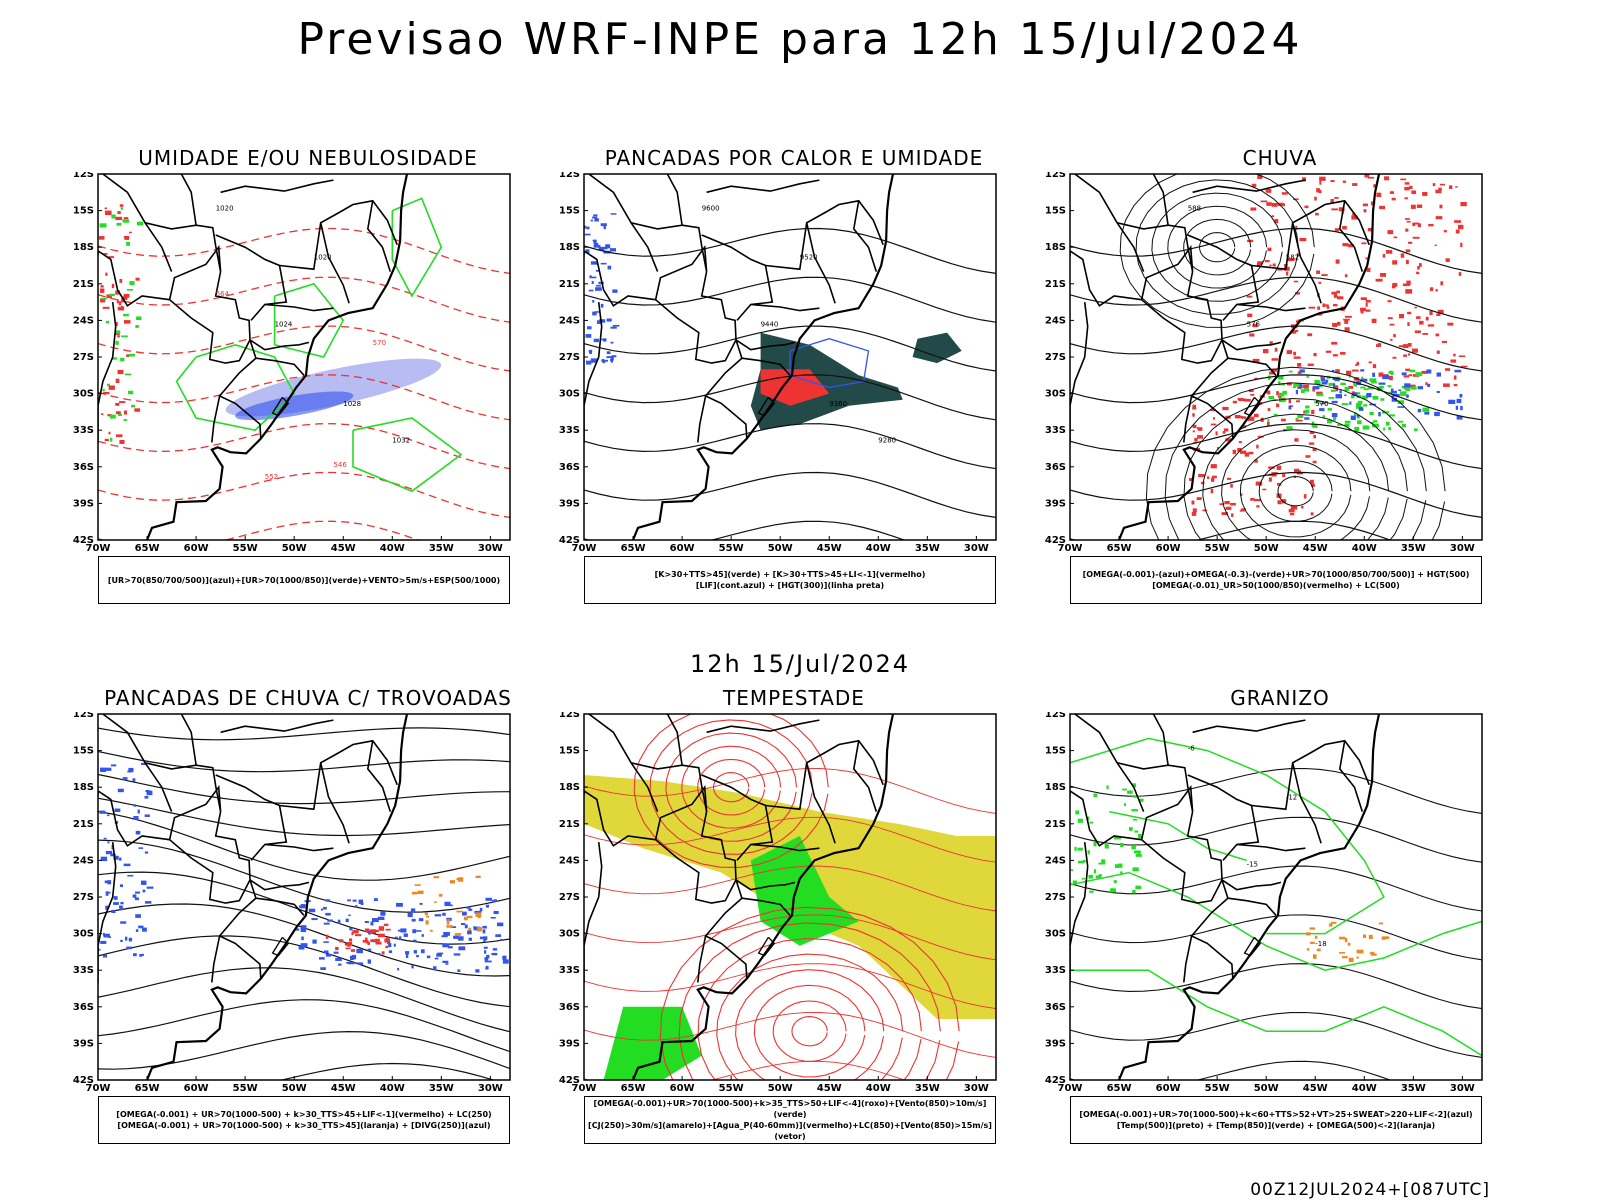  What do you see at coordinates (271, 477) in the screenshot?
I see `contour-label: 552` at bounding box center [271, 477].